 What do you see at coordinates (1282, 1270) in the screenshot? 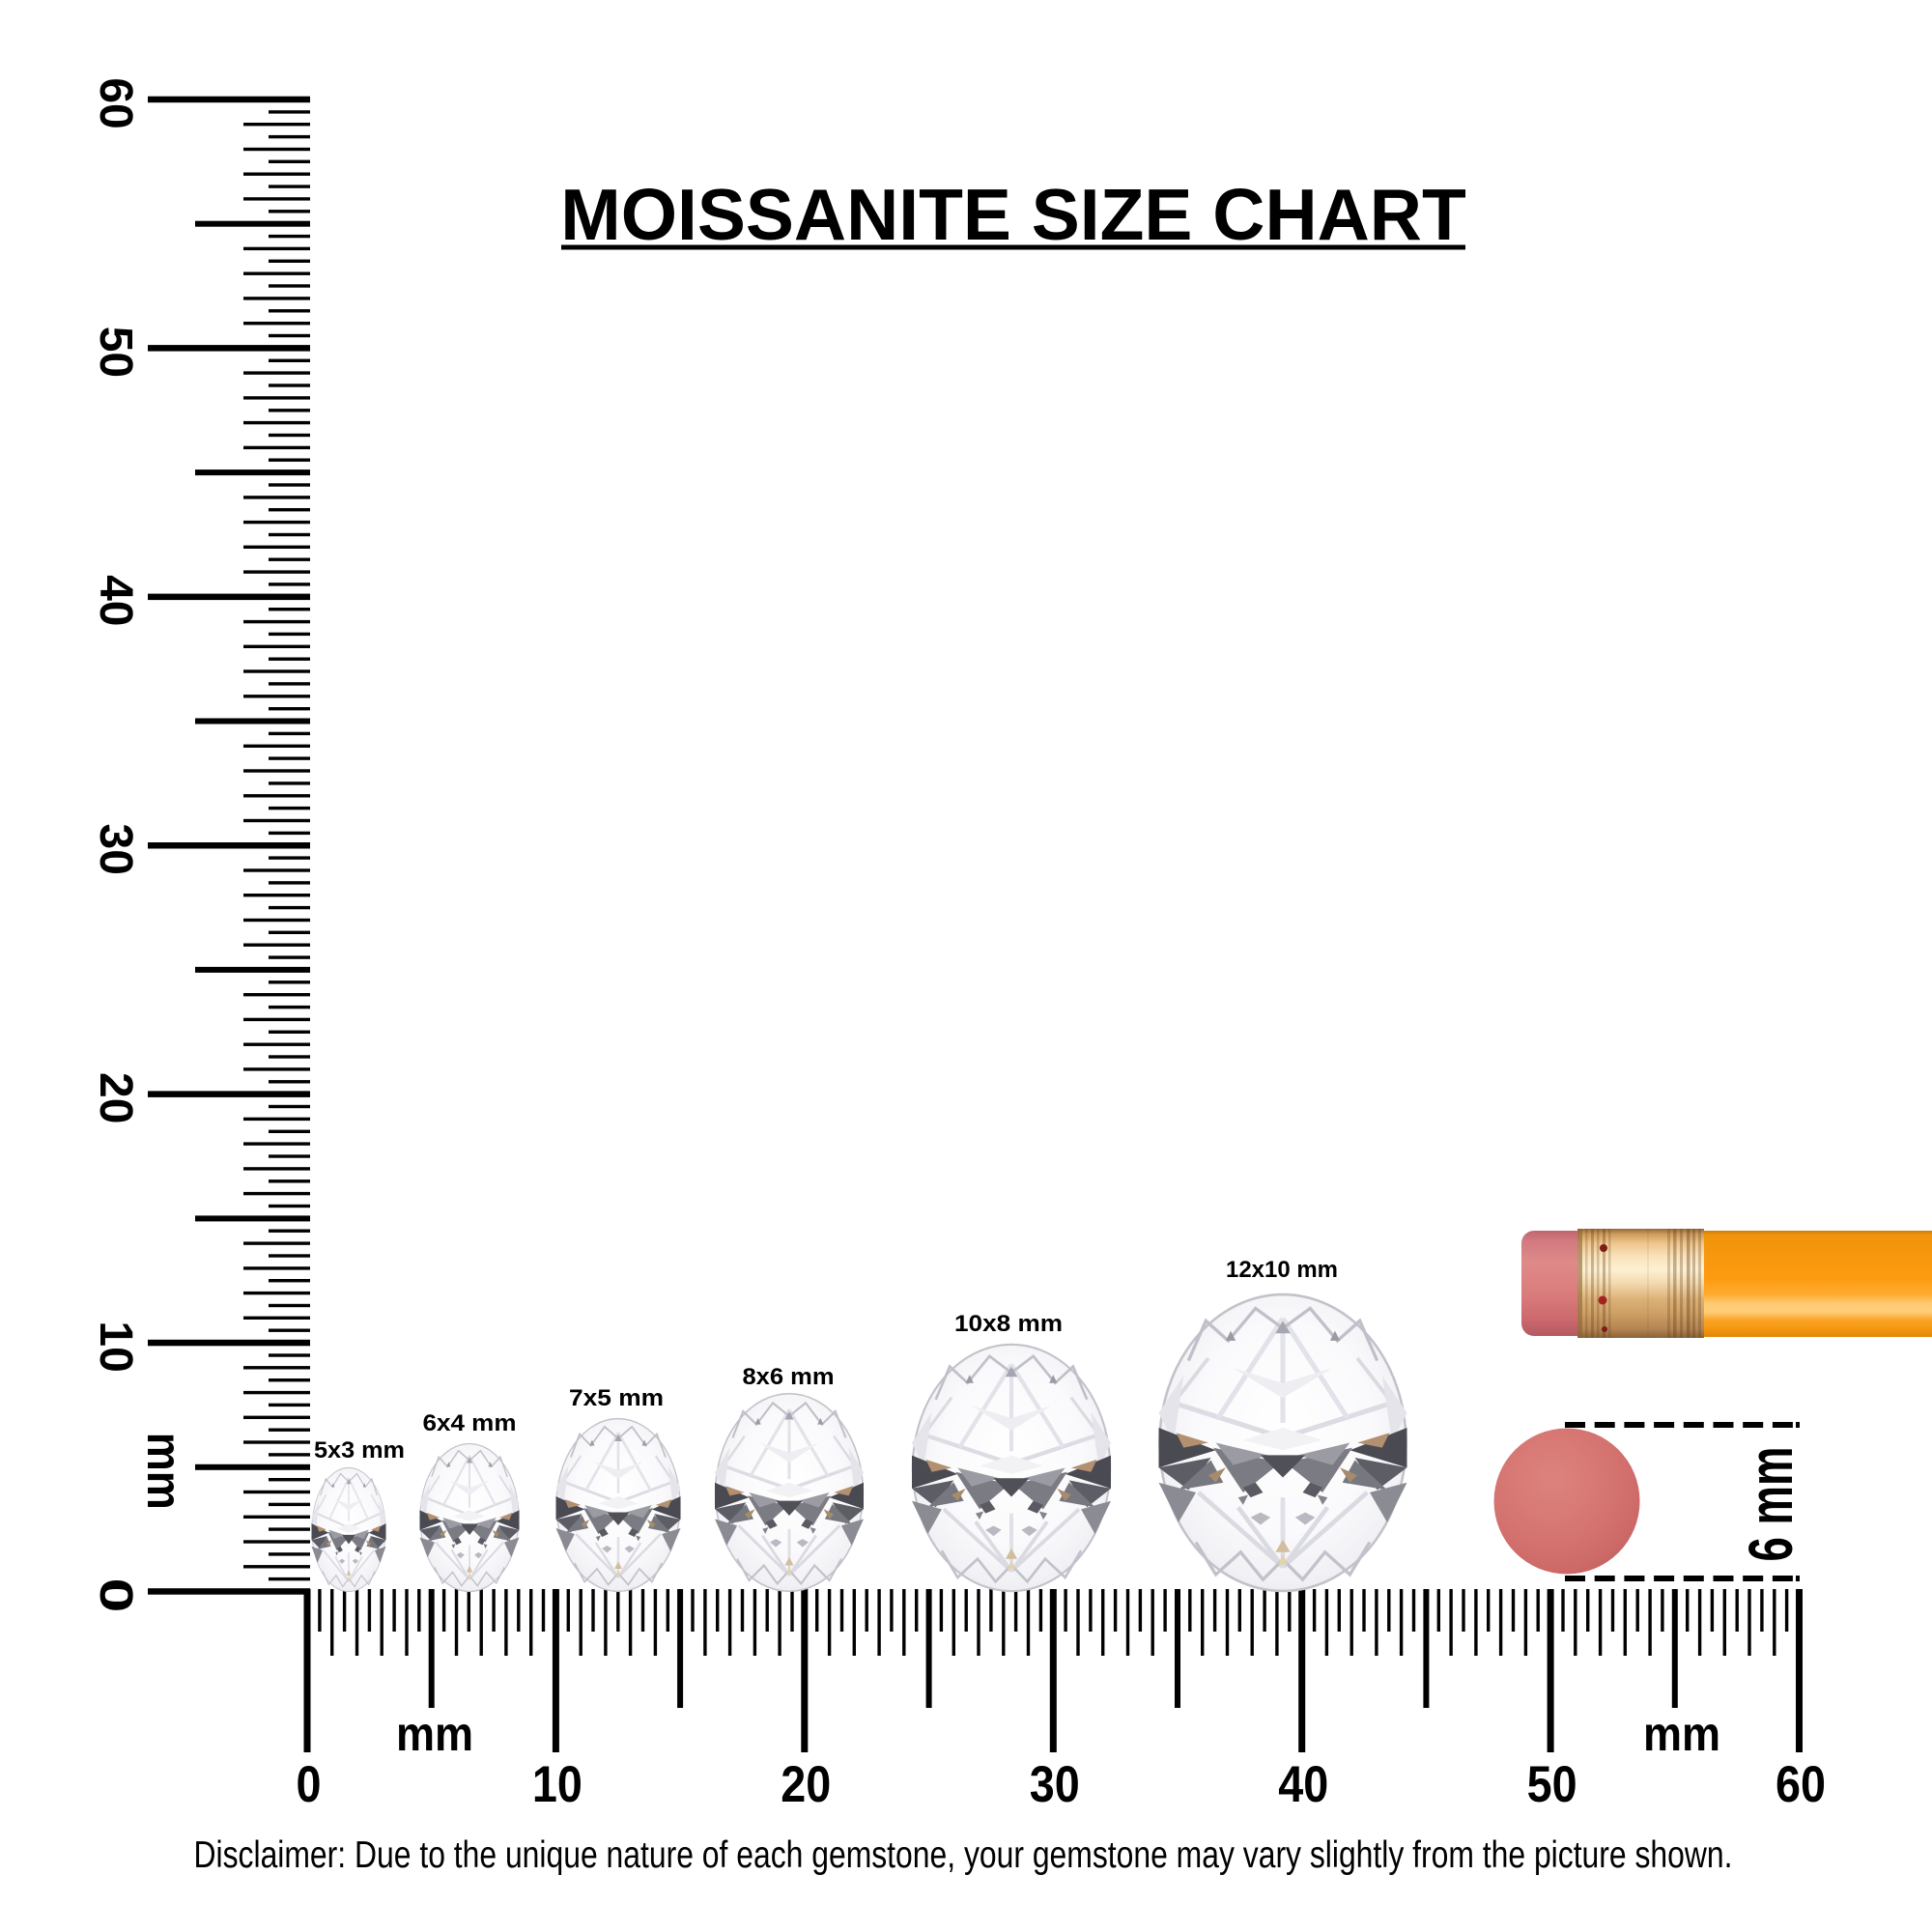
I see `svg-text: 12x10 mm` at bounding box center [1282, 1270].